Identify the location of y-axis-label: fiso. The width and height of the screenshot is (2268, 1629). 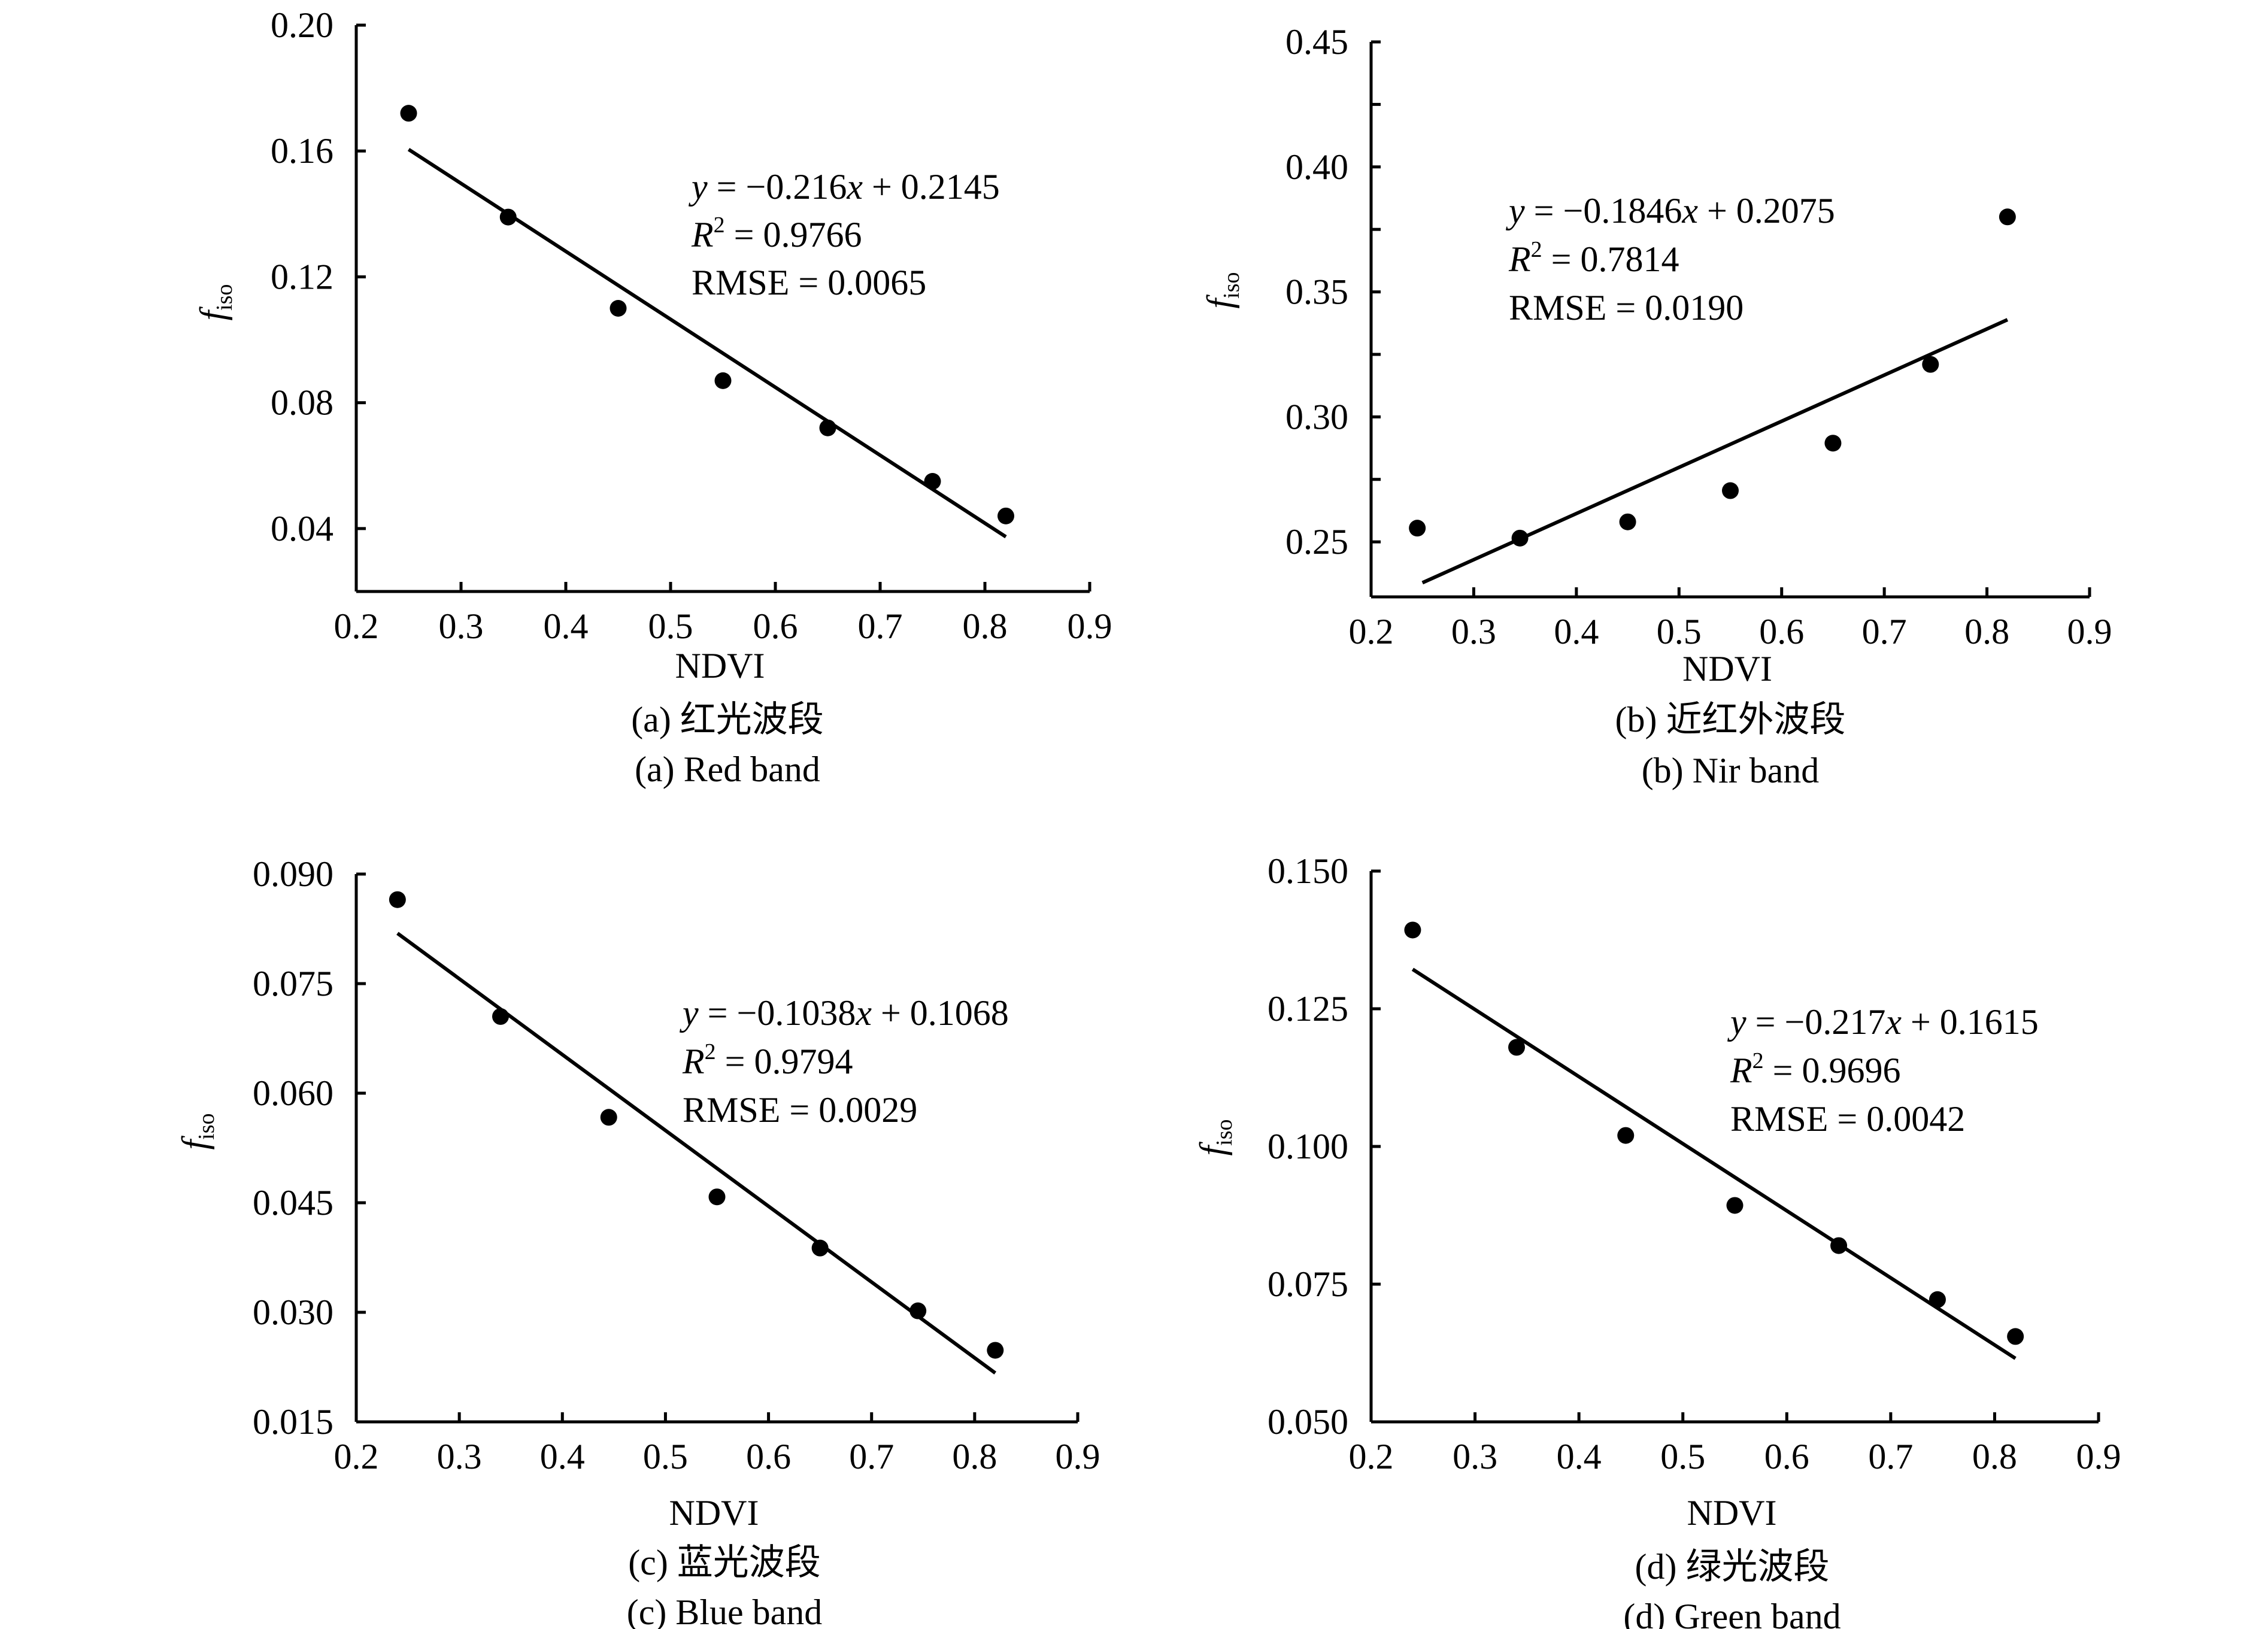
(197, 1131).